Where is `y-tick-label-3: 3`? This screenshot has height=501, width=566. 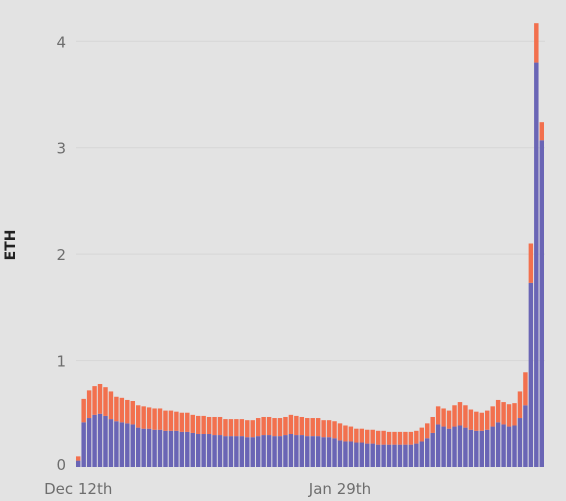 y-tick-label-3: 3 is located at coordinates (61, 149).